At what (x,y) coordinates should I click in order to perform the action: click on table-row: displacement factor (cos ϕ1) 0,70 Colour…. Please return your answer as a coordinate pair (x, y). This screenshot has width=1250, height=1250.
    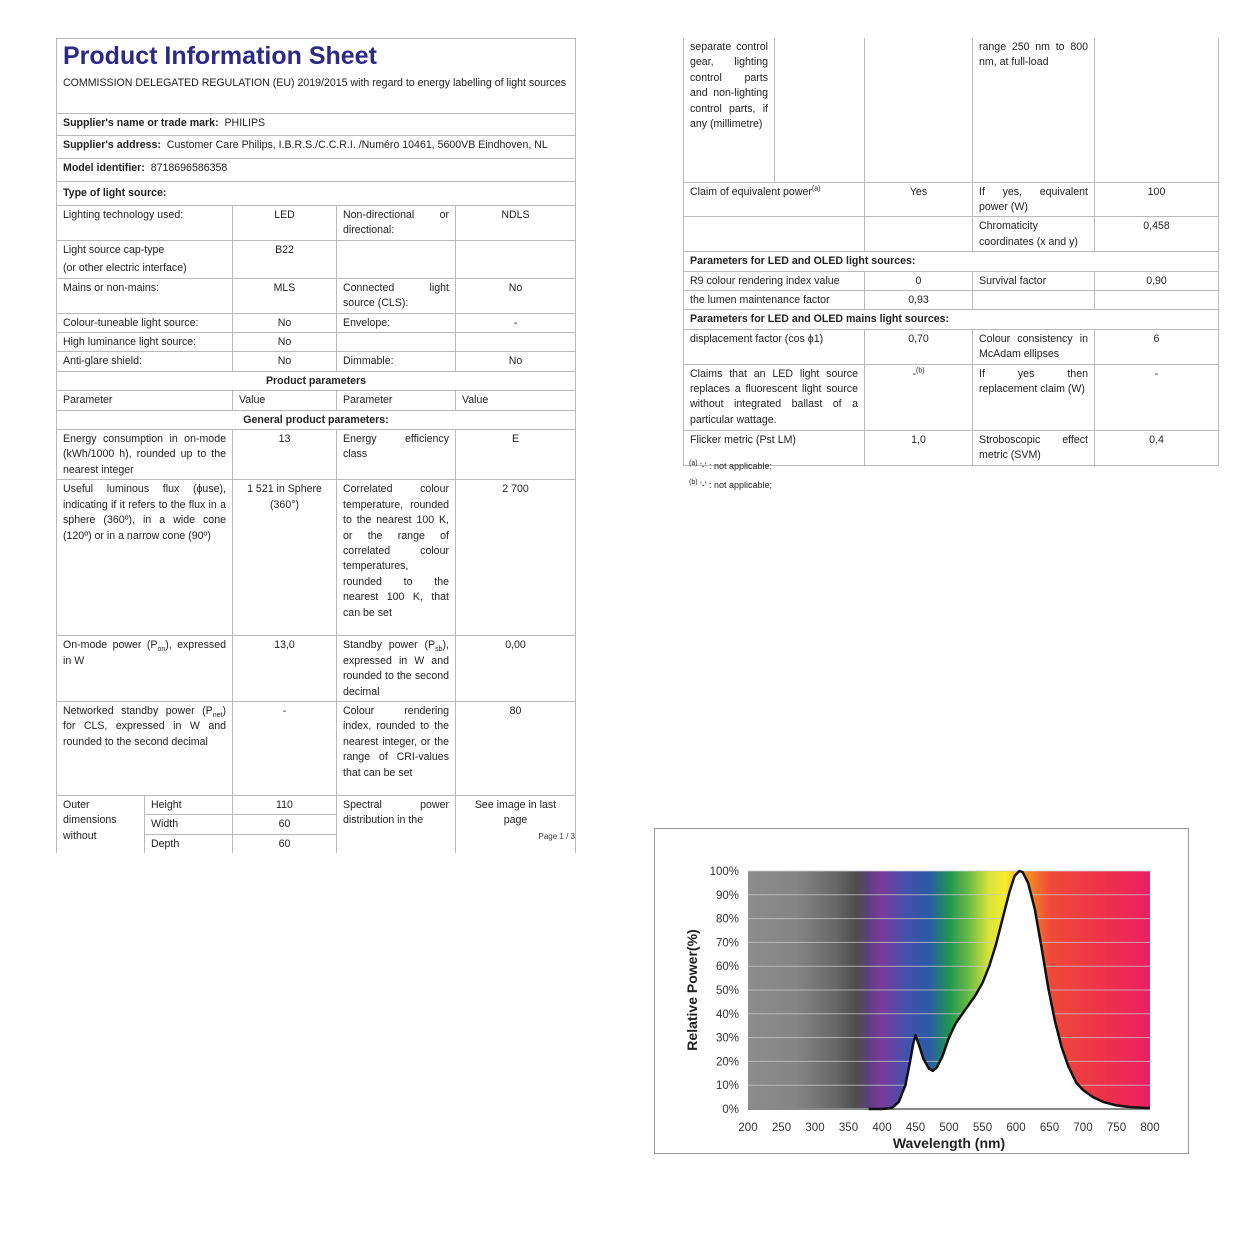
    Looking at the image, I should click on (951, 346).